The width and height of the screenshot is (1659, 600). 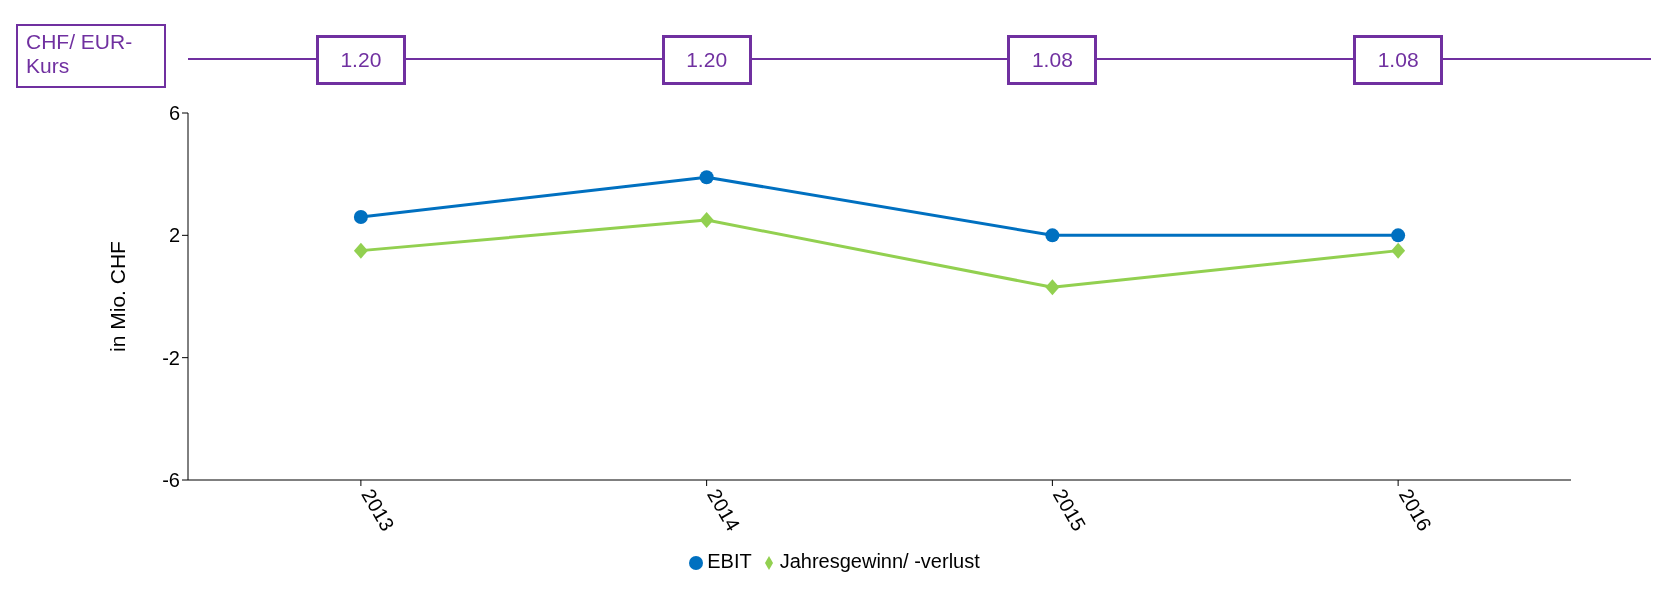 What do you see at coordinates (118, 296) in the screenshot?
I see `y-axis-title: in Mio. CHF` at bounding box center [118, 296].